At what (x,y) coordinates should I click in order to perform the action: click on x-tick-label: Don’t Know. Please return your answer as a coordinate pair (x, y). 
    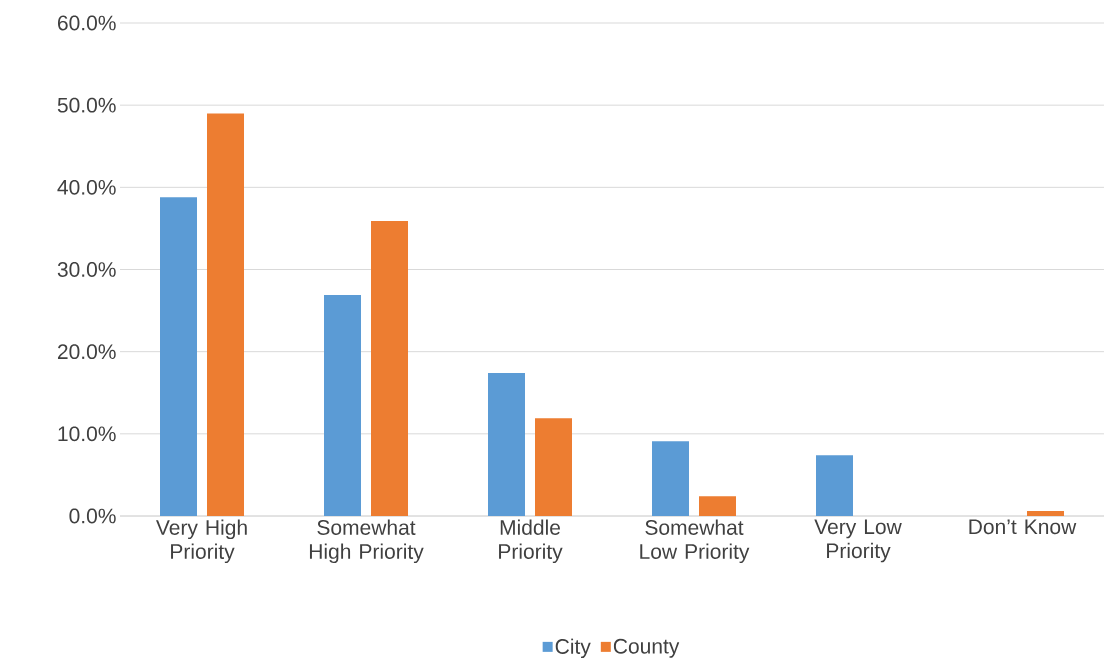
    Looking at the image, I should click on (1023, 527).